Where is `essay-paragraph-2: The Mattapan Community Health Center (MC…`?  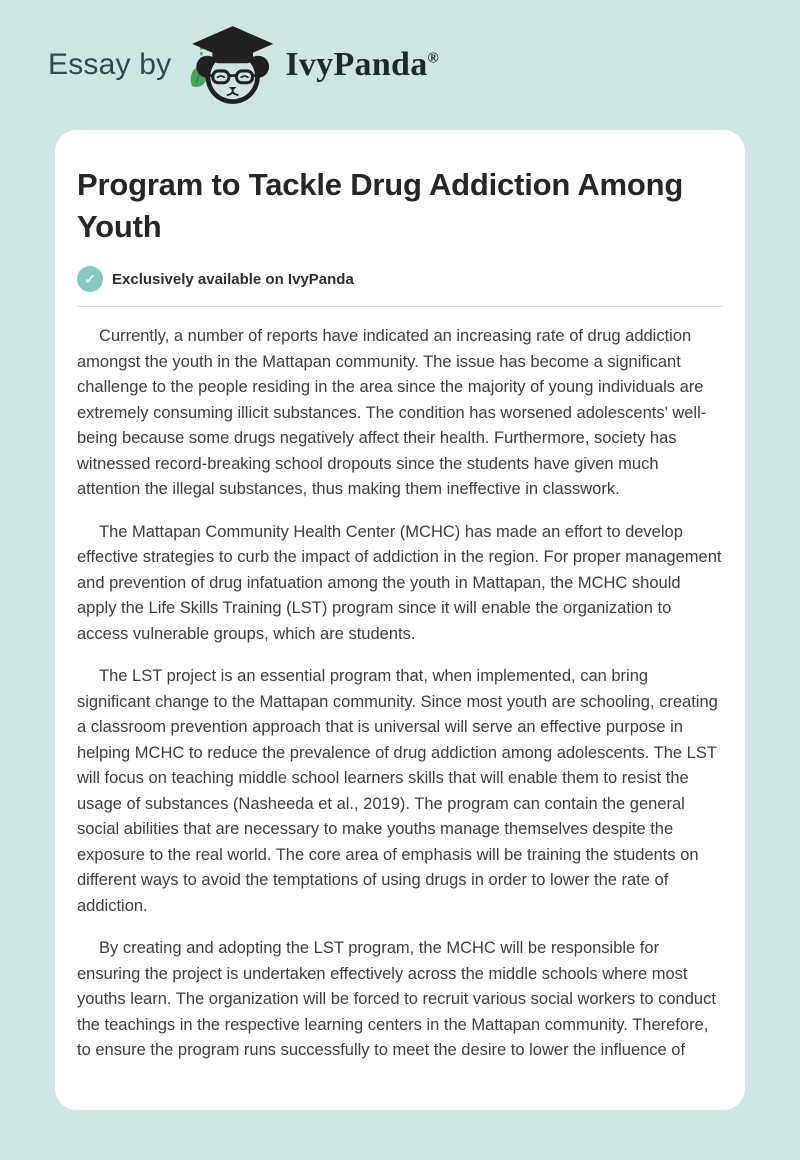 essay-paragraph-2: The Mattapan Community Health Center (MC… is located at coordinates (399, 582).